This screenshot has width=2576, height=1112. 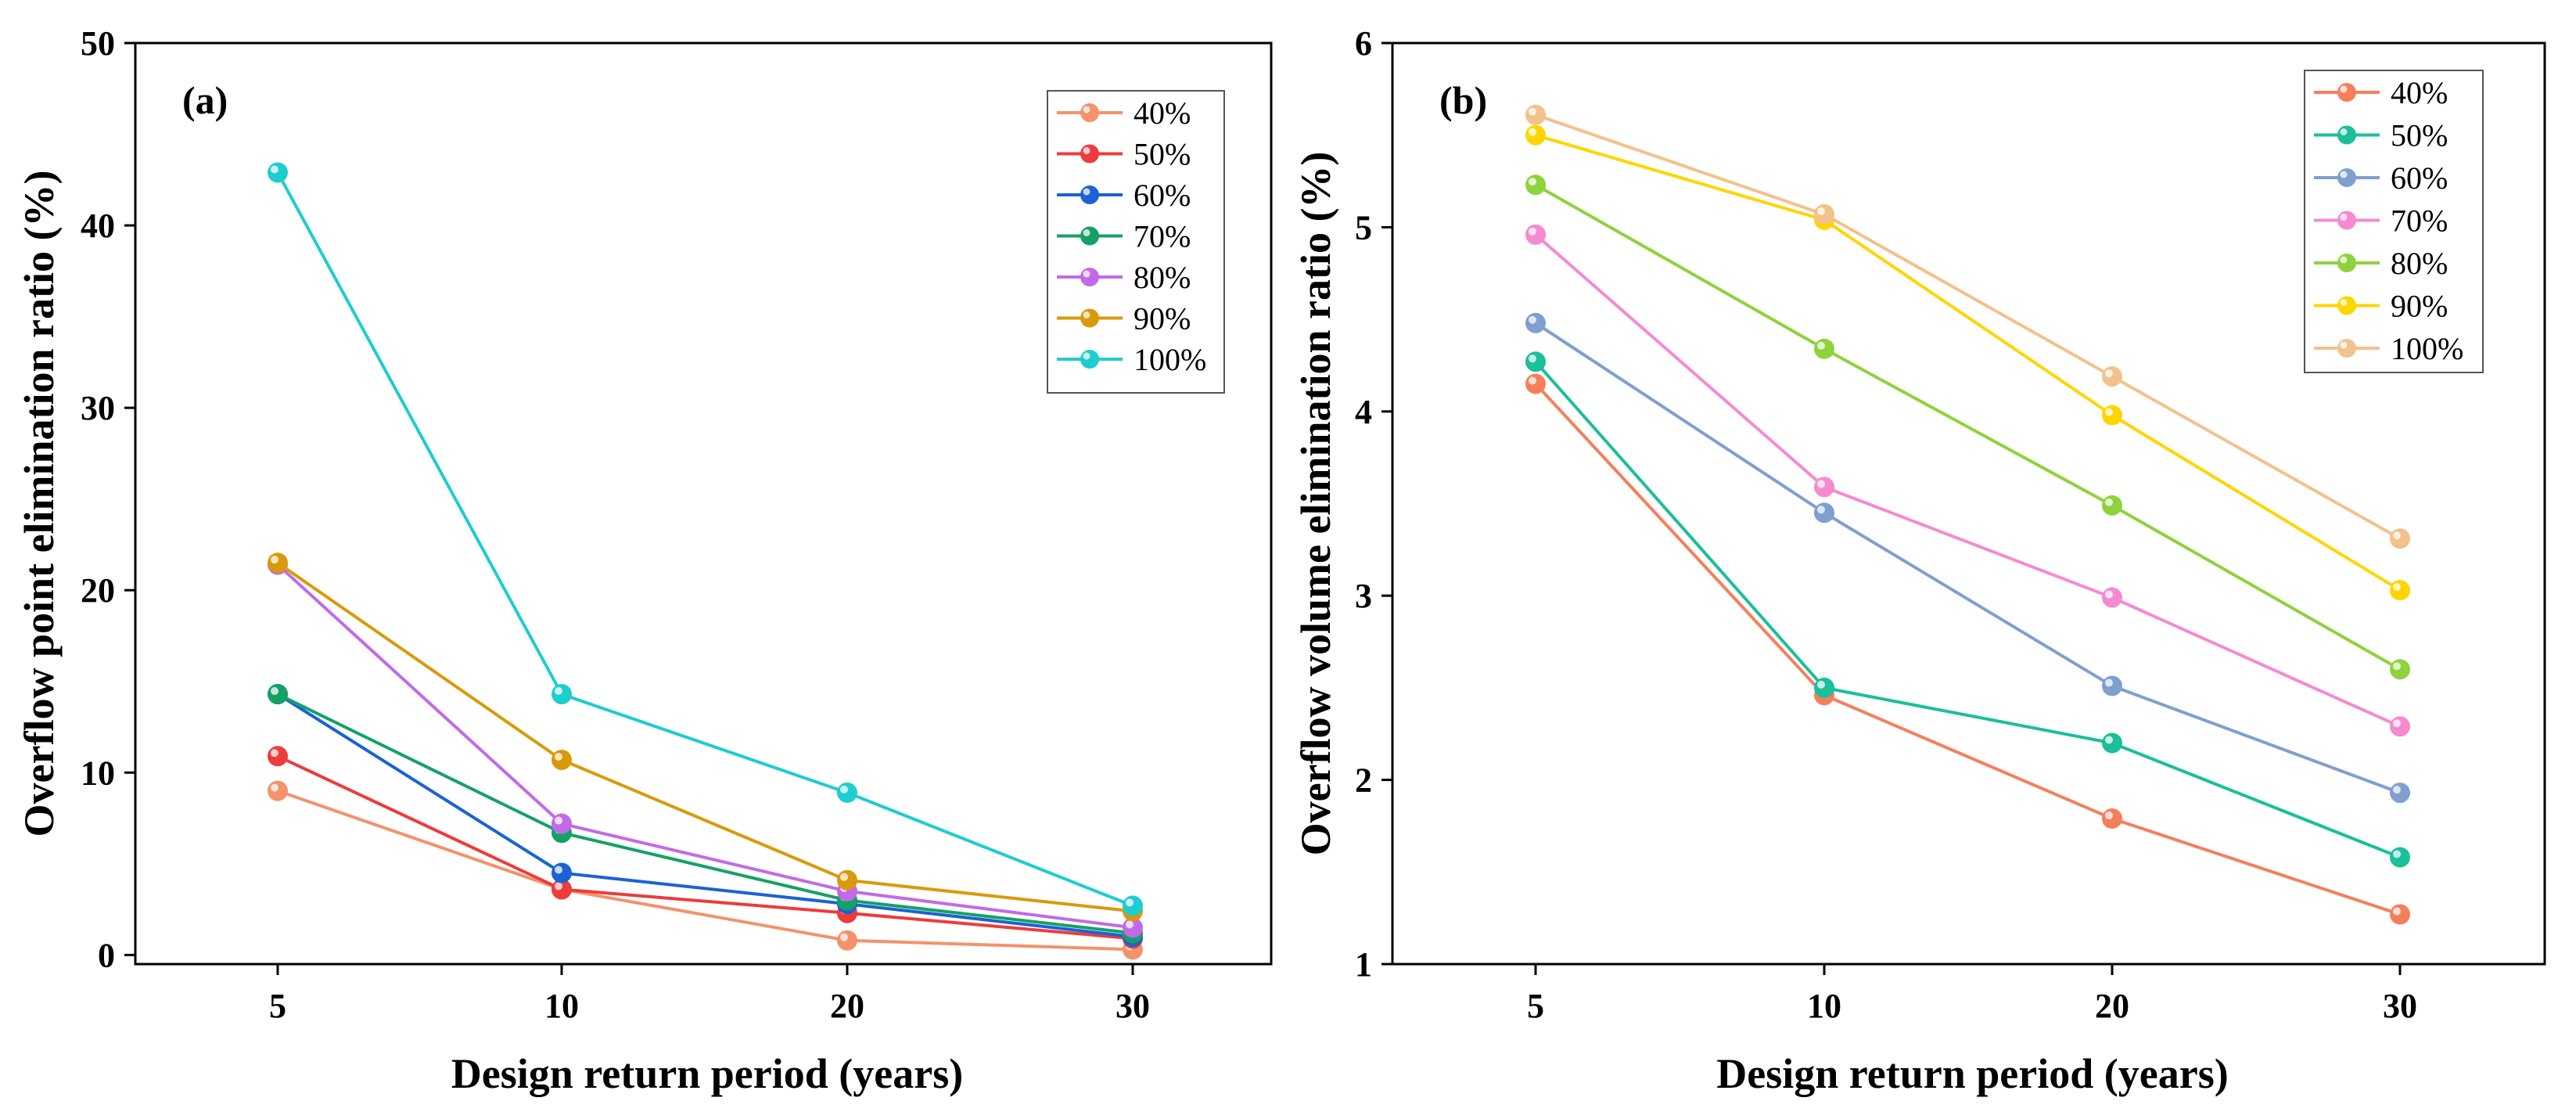 I want to click on legend-label: 100%, so click(x=2427, y=348).